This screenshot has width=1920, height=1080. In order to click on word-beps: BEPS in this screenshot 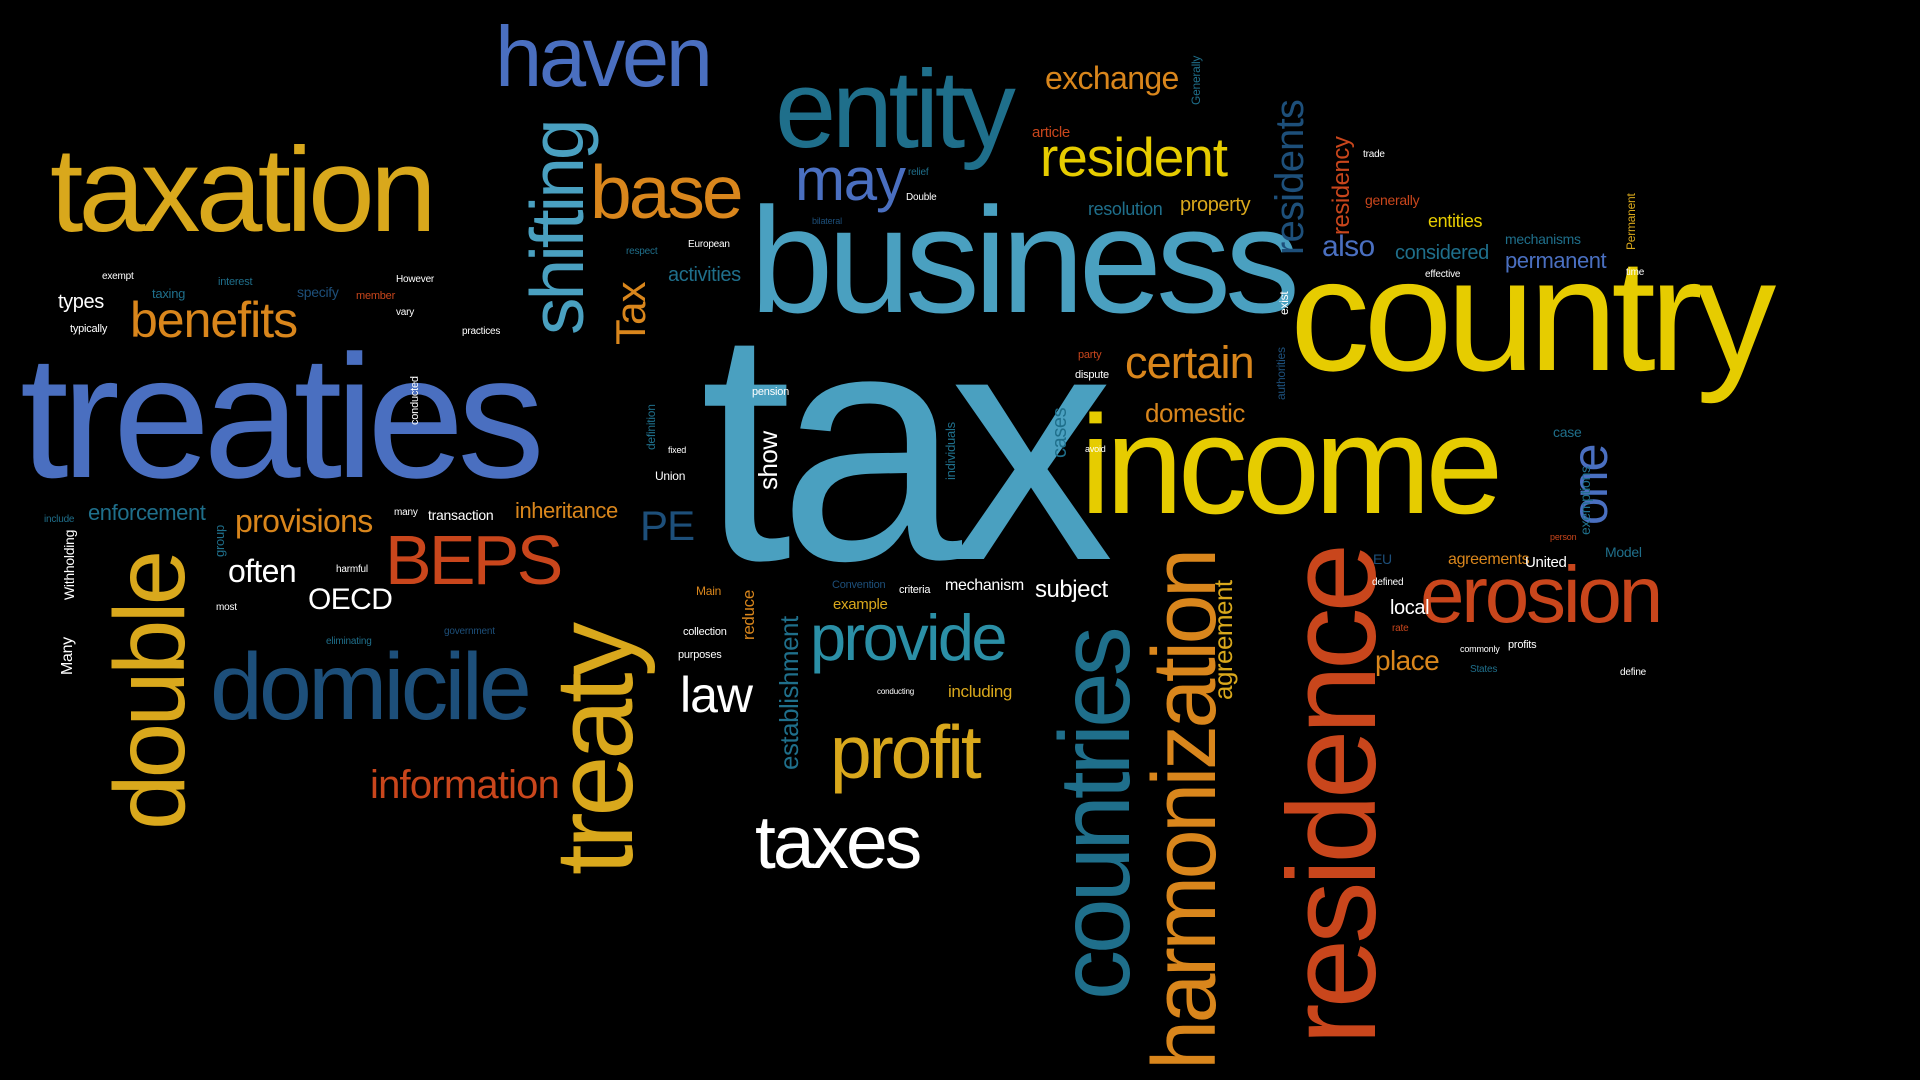, I will do `click(474, 560)`.